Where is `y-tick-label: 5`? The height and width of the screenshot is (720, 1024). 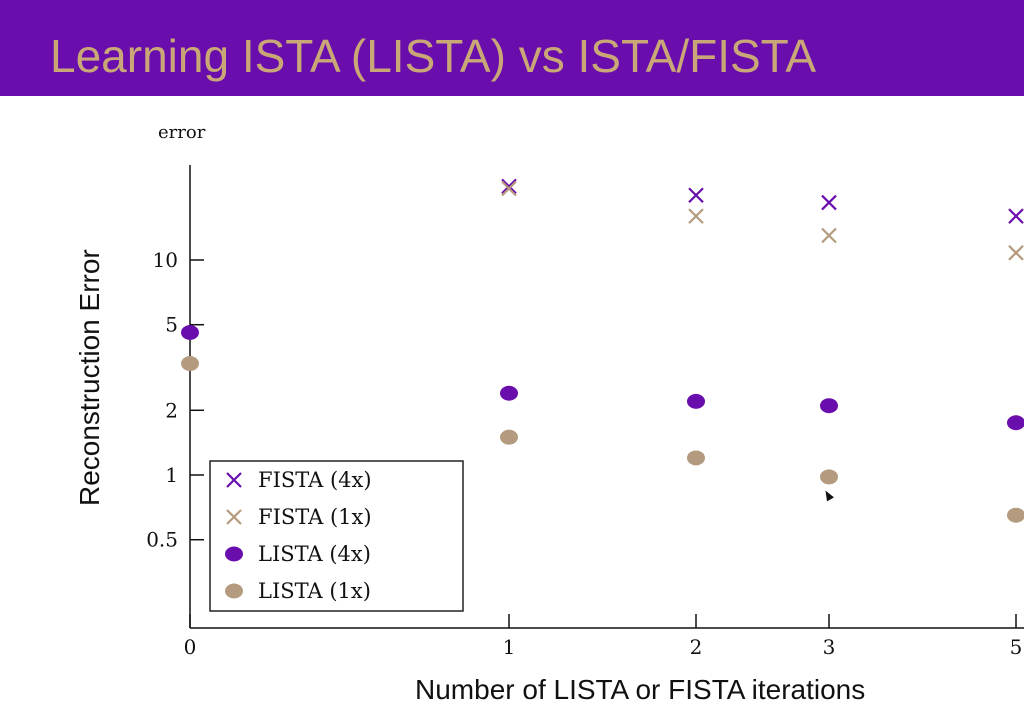
y-tick-label: 5 is located at coordinates (171, 325).